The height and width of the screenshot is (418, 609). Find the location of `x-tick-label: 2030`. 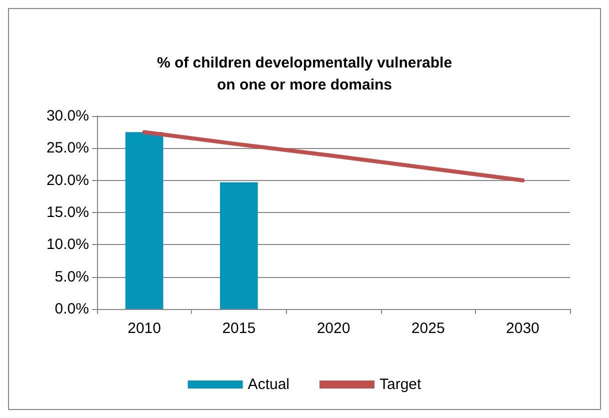

x-tick-label: 2030 is located at coordinates (523, 328).